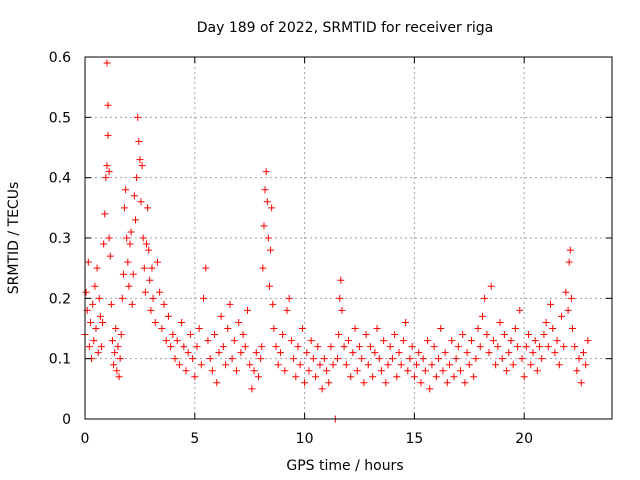  What do you see at coordinates (60, 118) in the screenshot?
I see `y-tick-label: 0.5` at bounding box center [60, 118].